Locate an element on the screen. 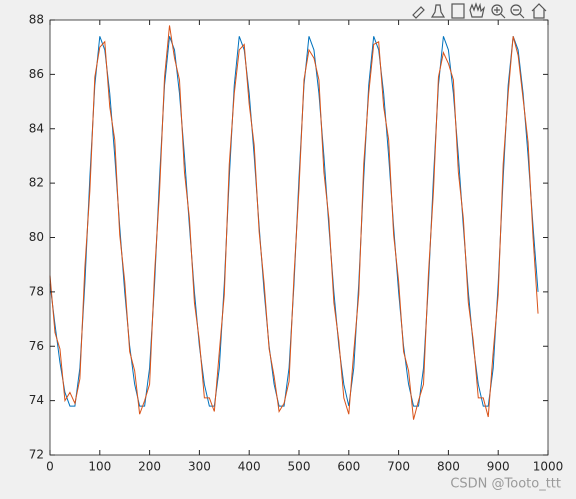 The width and height of the screenshot is (576, 499). x-tick-label: 300 is located at coordinates (199, 467).